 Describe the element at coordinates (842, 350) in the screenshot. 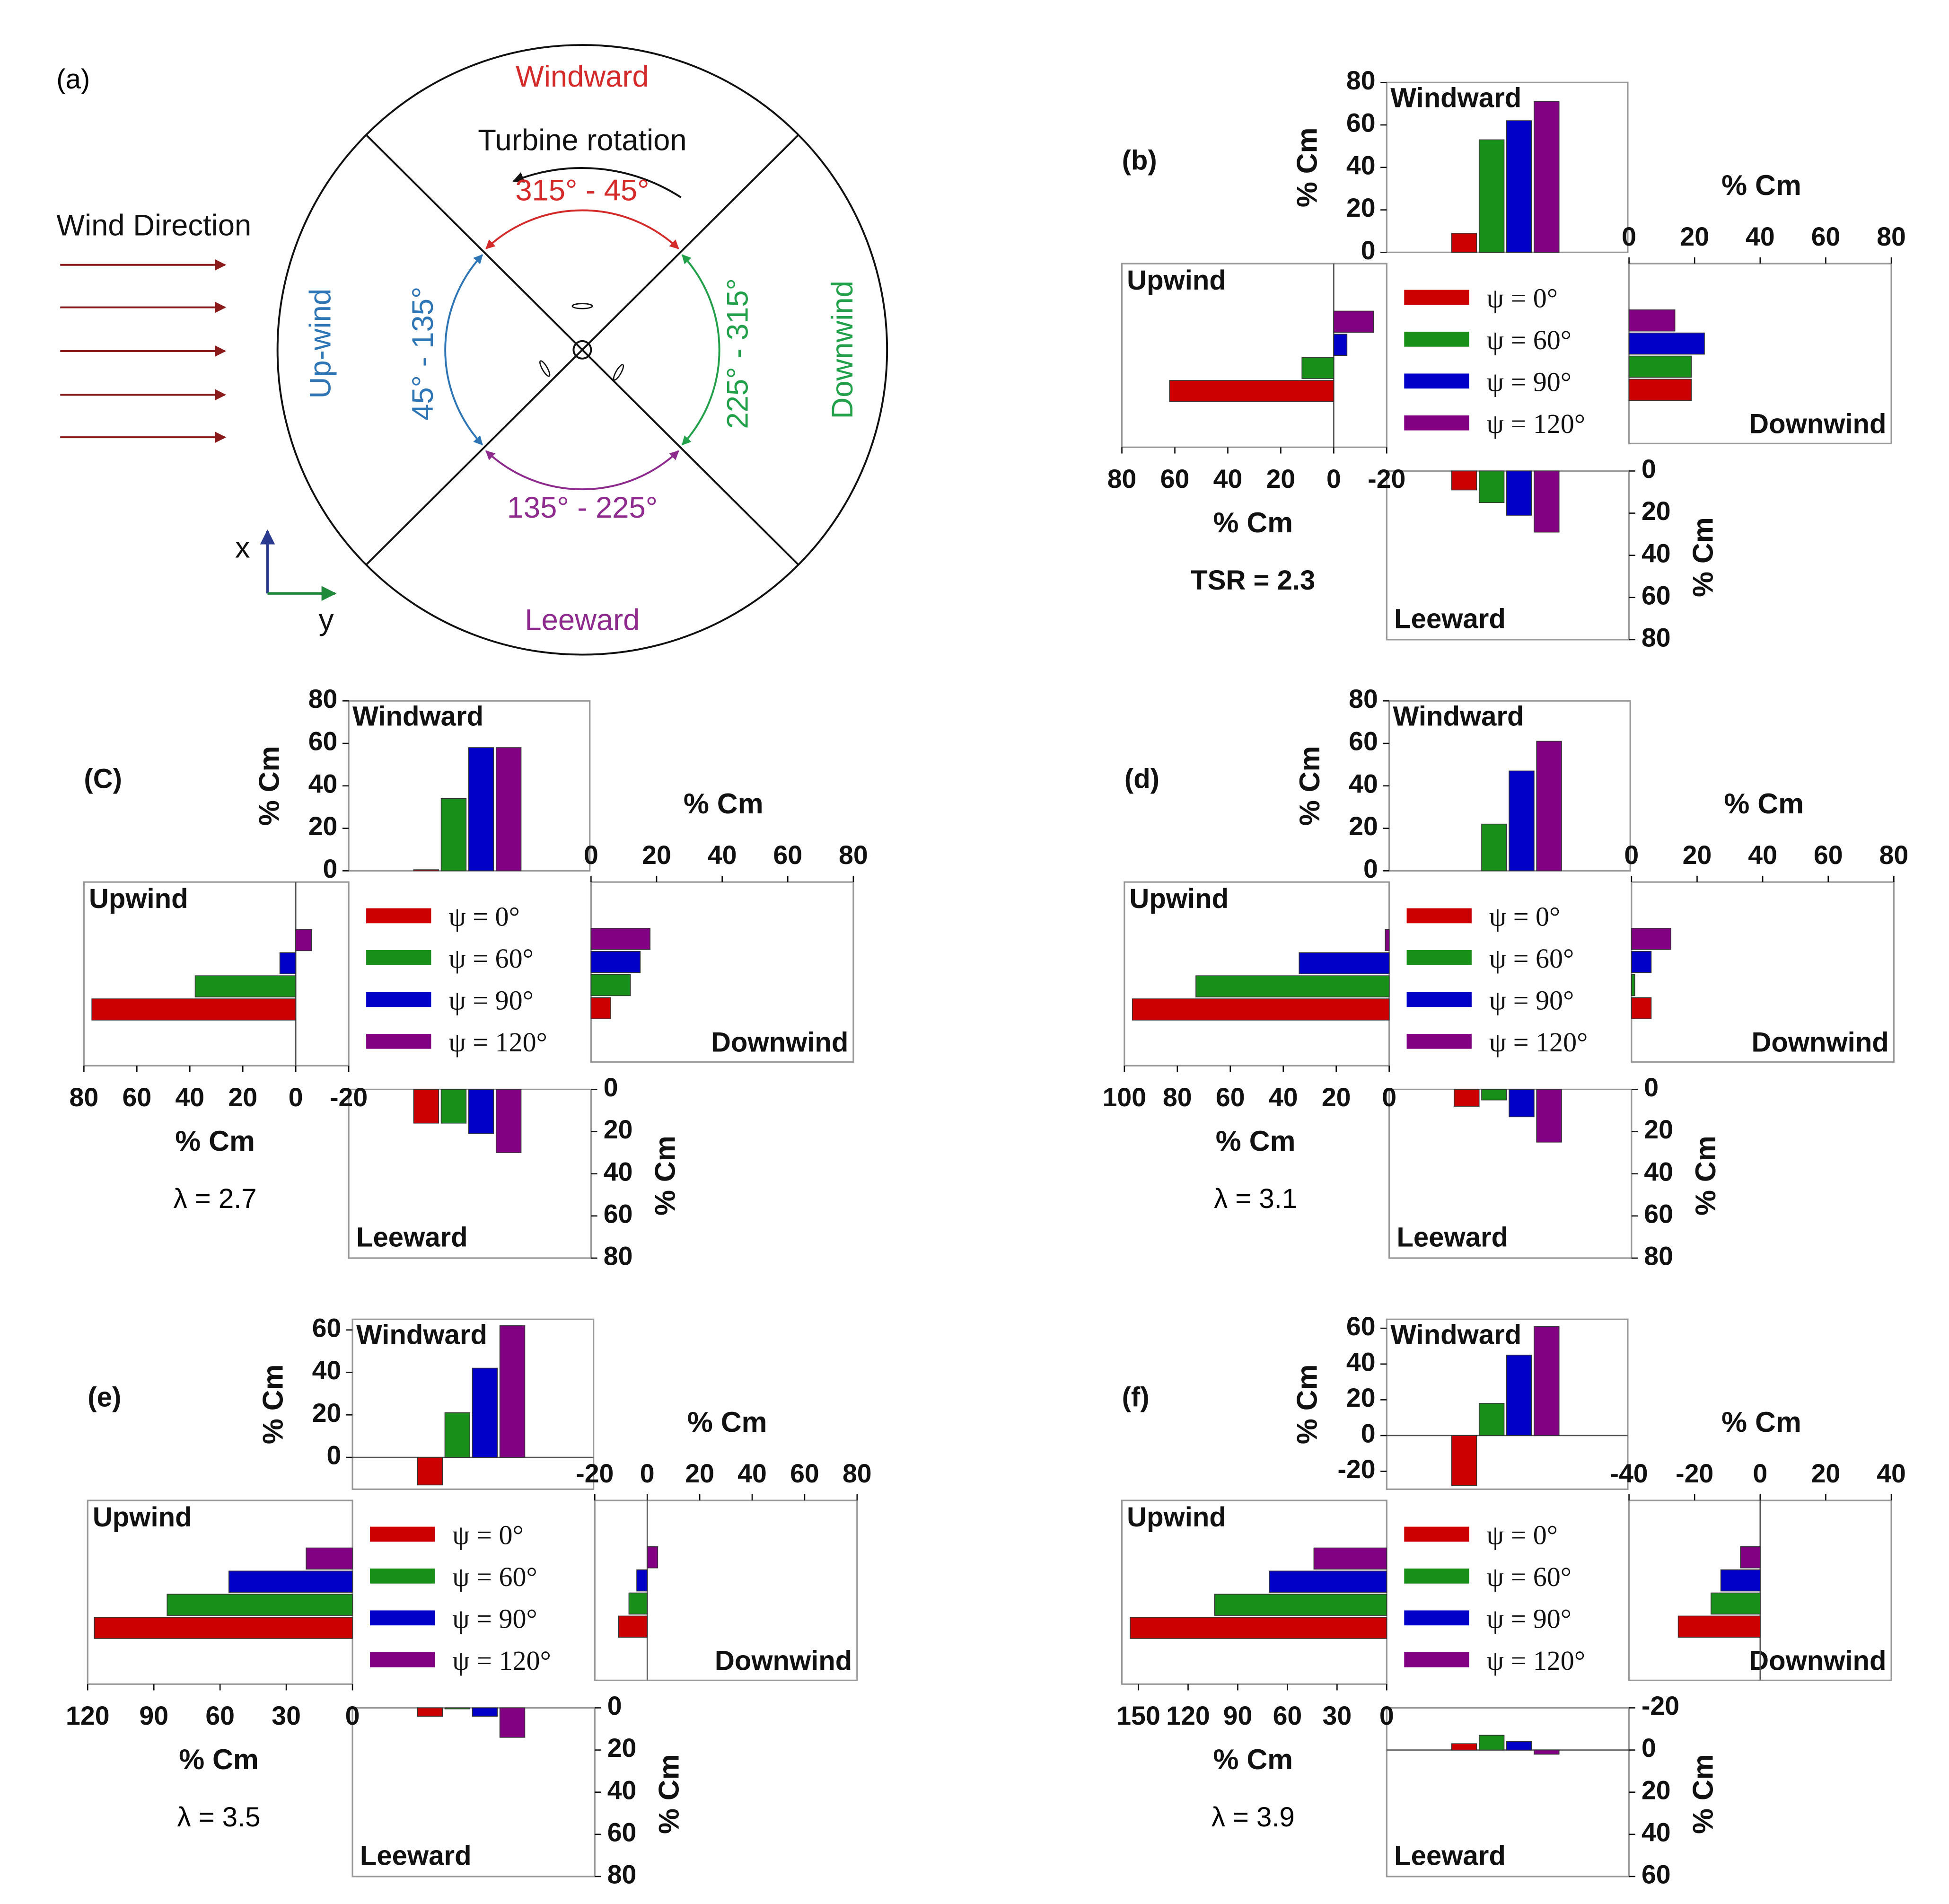

I see `sector-label: Downwind` at that location.